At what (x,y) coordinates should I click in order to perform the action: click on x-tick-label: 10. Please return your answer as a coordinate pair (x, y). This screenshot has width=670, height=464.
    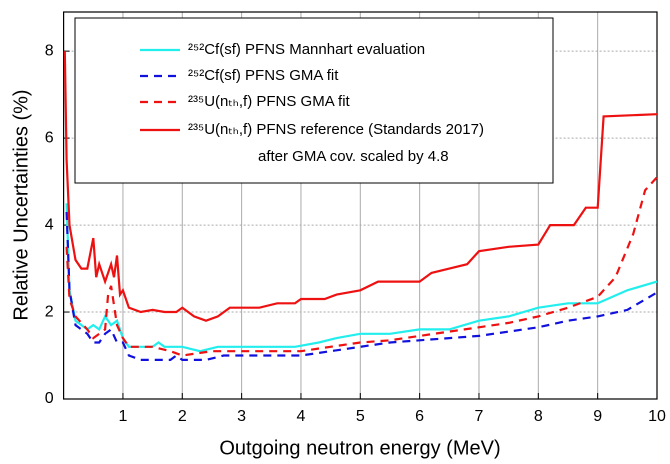
    Looking at the image, I should click on (657, 416).